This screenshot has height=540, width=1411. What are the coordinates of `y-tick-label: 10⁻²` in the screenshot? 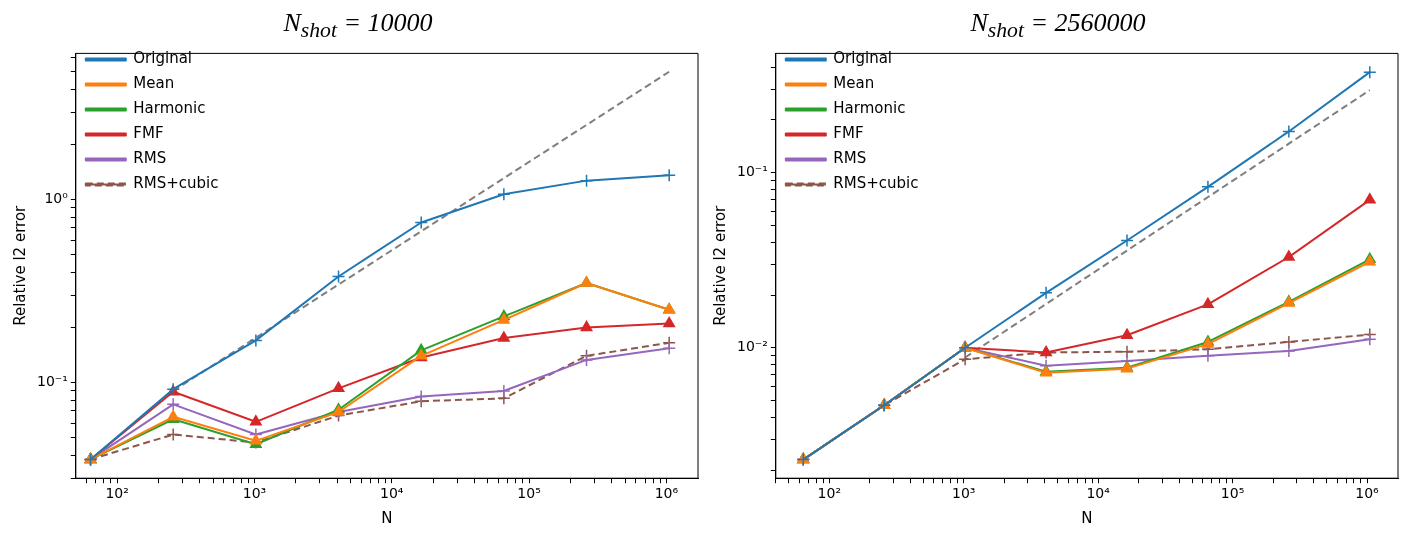 It's located at (752, 346).